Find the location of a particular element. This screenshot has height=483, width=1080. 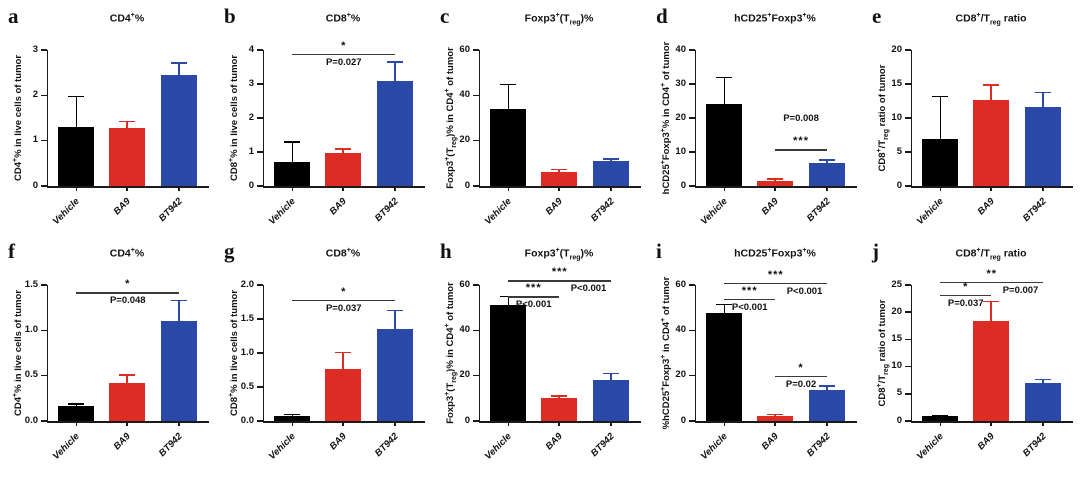

y-tick-label: 2 is located at coordinates (35, 94).